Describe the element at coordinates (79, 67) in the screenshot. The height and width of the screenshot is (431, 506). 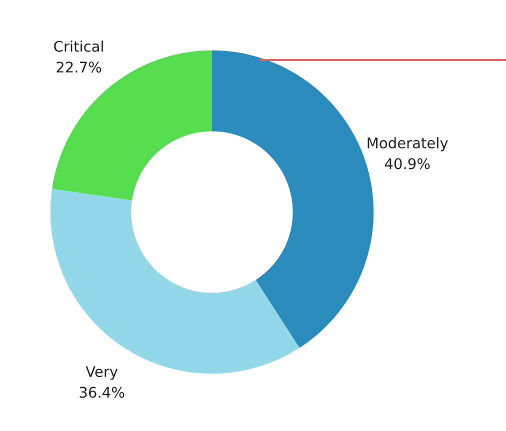
I see `data-label: 22.7%` at that location.